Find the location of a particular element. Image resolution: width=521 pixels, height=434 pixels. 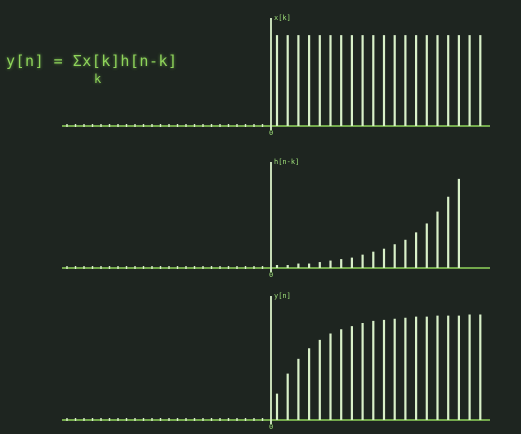

summation-subscript: k is located at coordinates (98, 79).